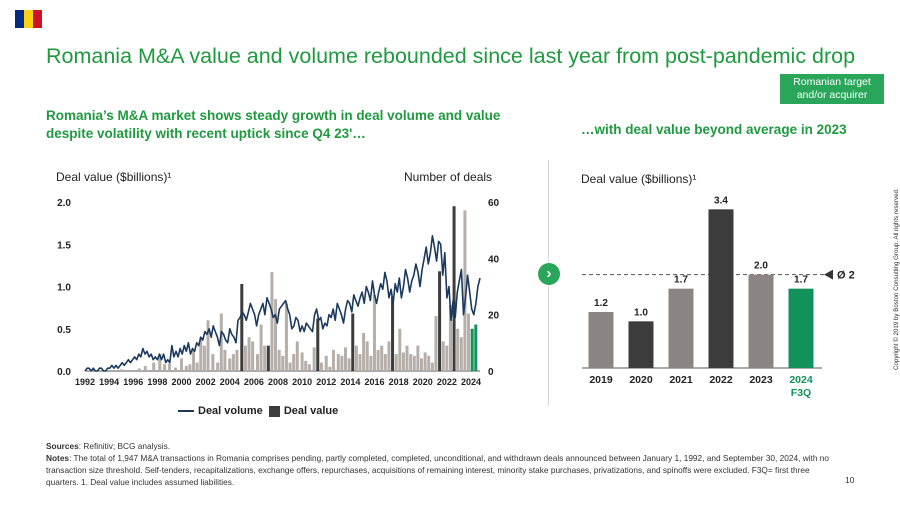 This screenshot has height=506, width=900. What do you see at coordinates (721, 380) in the screenshot?
I see `category-label: 2022` at bounding box center [721, 380].